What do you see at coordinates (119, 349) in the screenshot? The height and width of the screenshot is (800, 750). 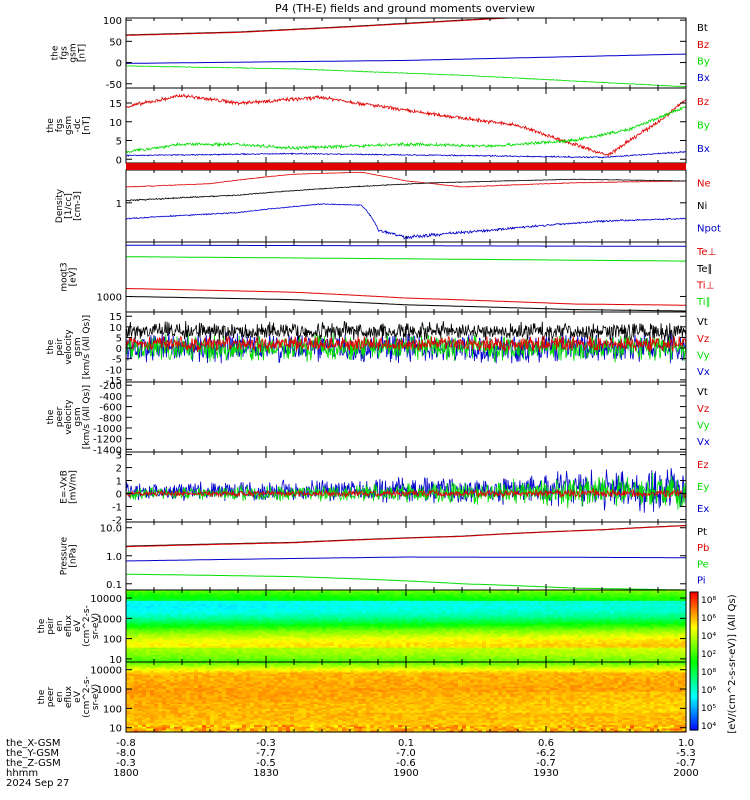 I see `ytick-peir_velocity-3: 0` at bounding box center [119, 349].